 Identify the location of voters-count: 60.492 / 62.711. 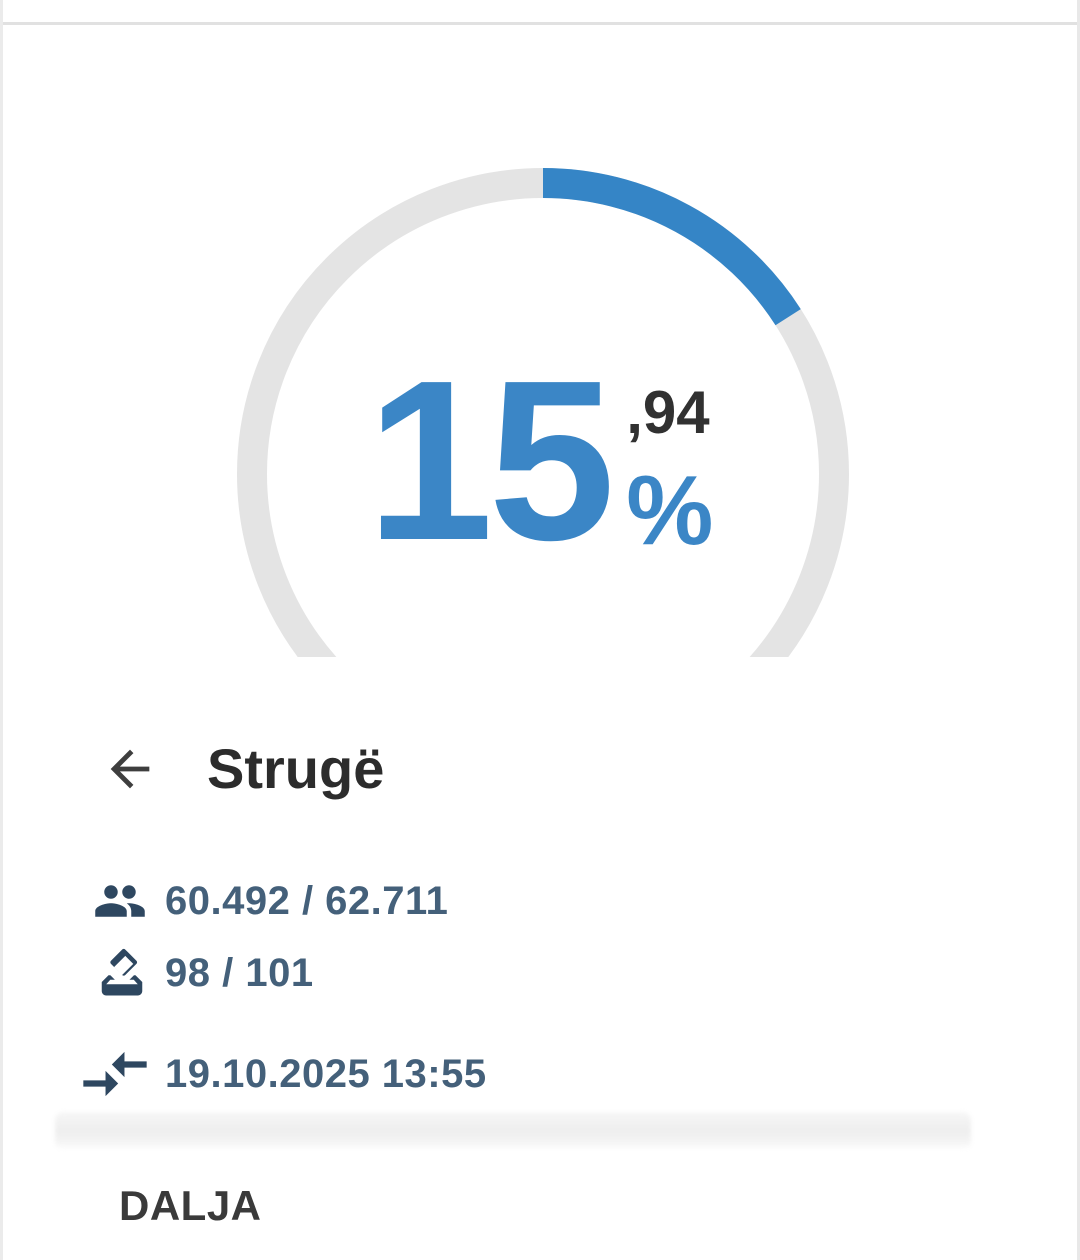
(307, 900).